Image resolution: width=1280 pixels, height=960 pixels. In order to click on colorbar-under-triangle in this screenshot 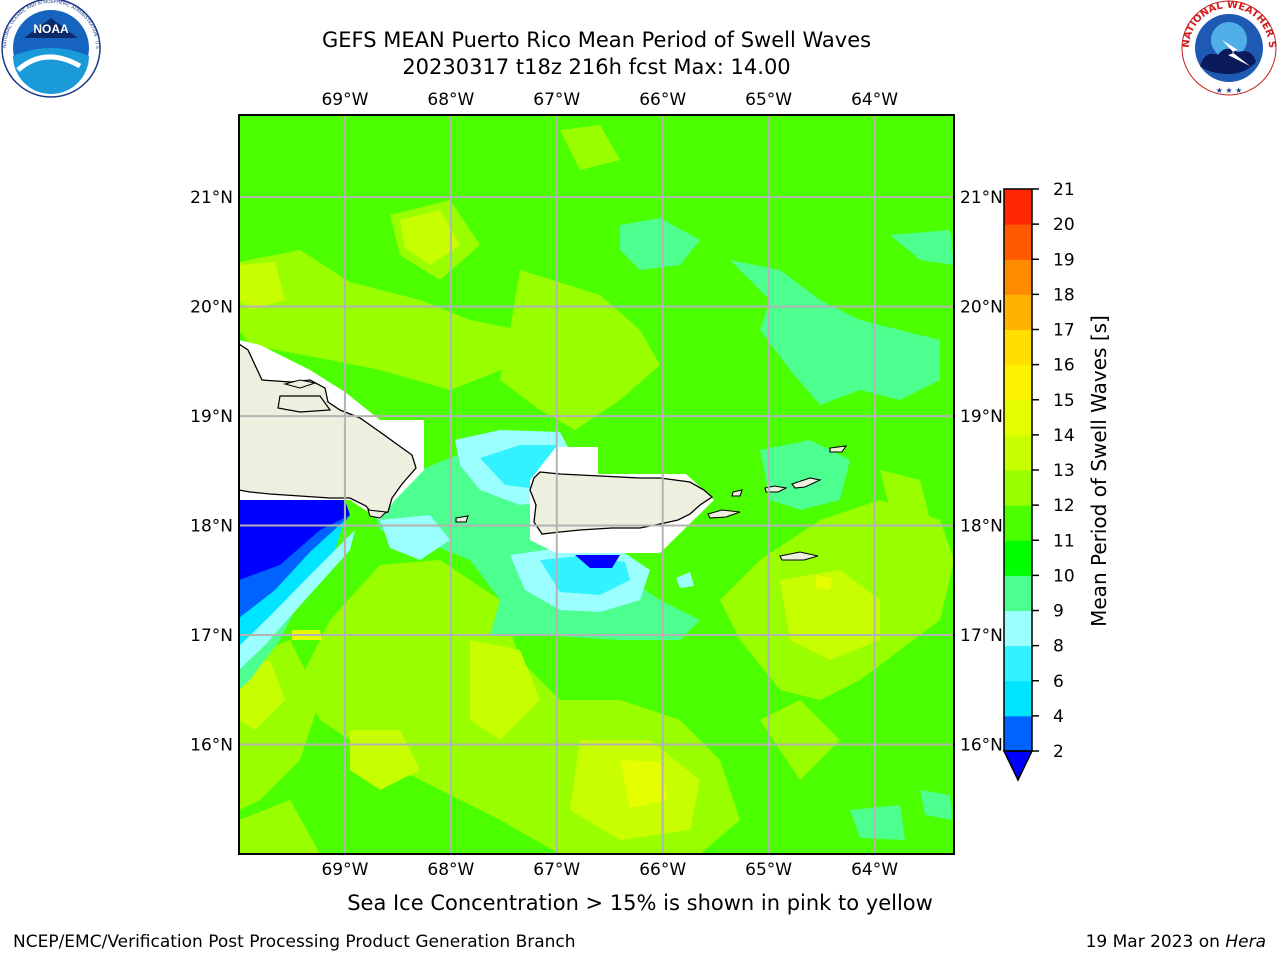, I will do `click(1018, 766)`.